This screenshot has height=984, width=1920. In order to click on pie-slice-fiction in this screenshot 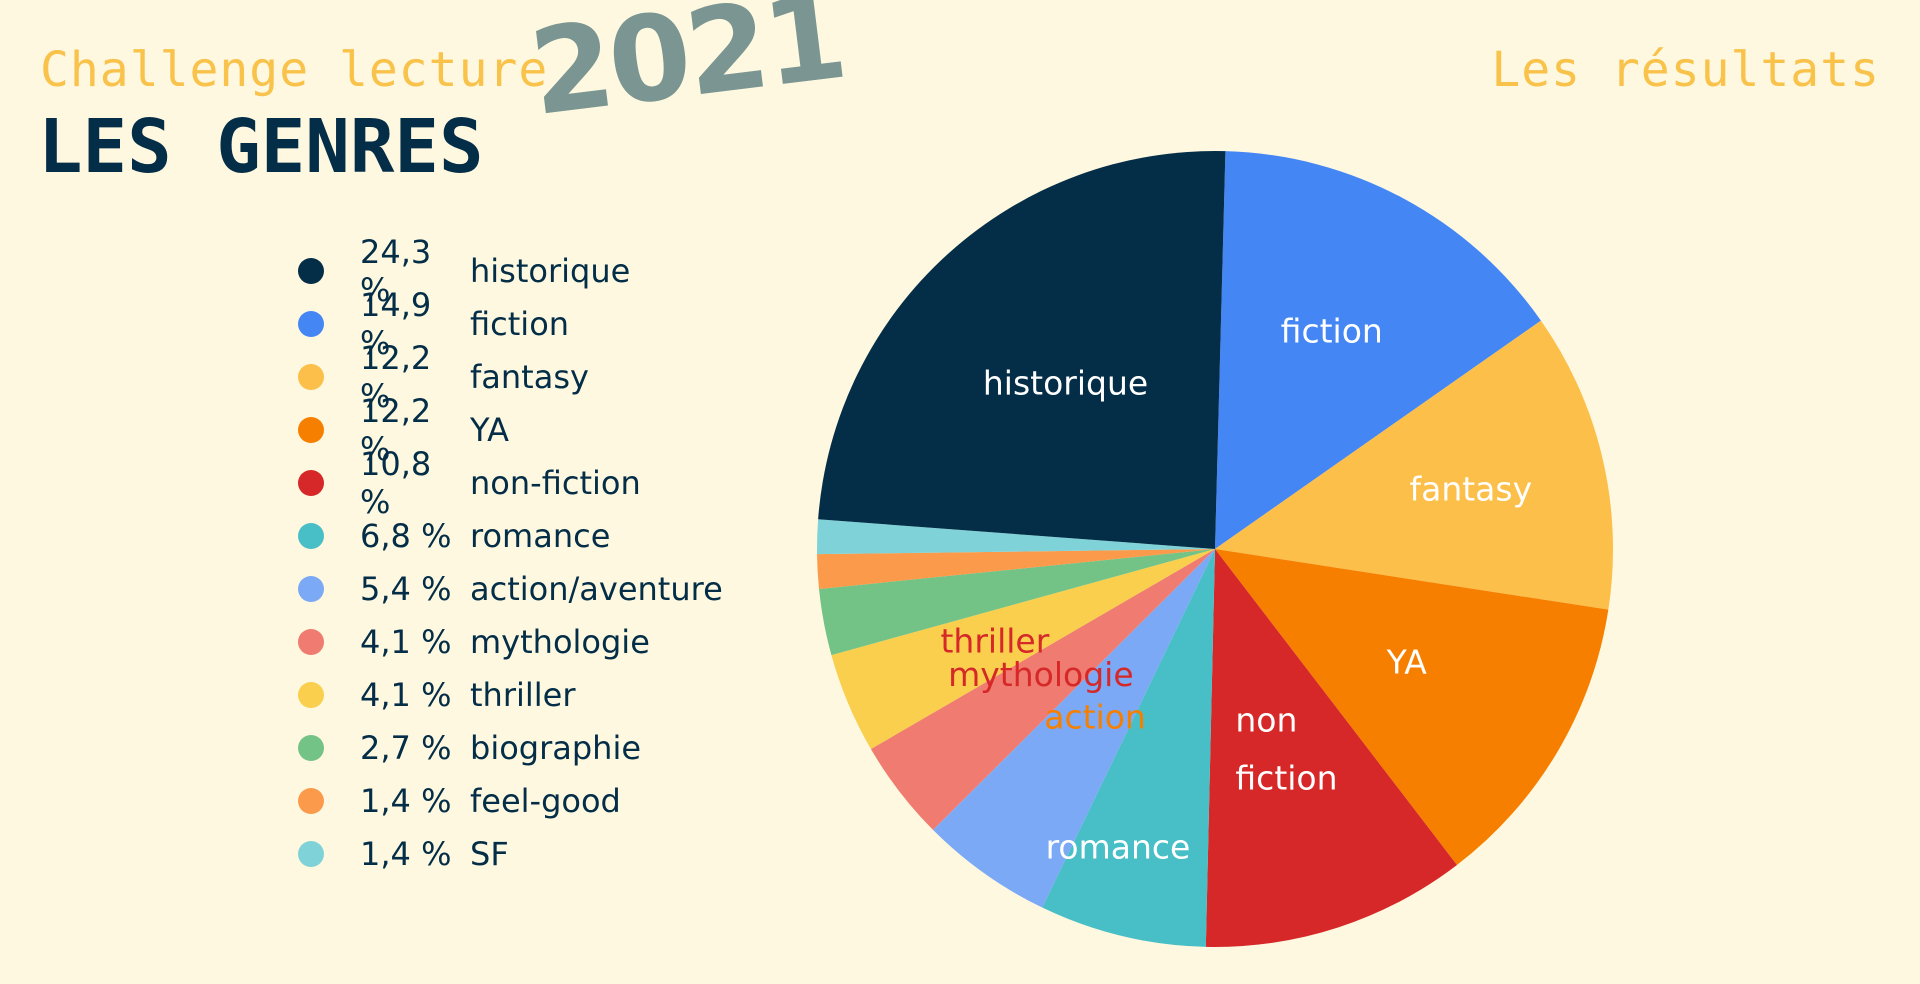, I will do `click(1378, 350)`.